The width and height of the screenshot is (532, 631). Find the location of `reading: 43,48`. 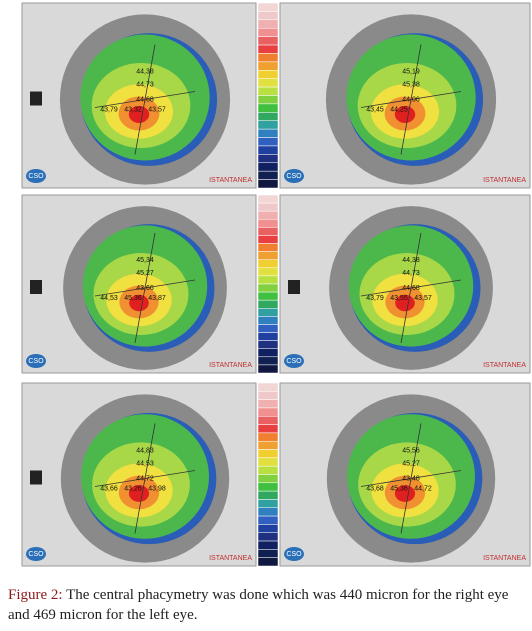

reading: 43,48 is located at coordinates (411, 478).